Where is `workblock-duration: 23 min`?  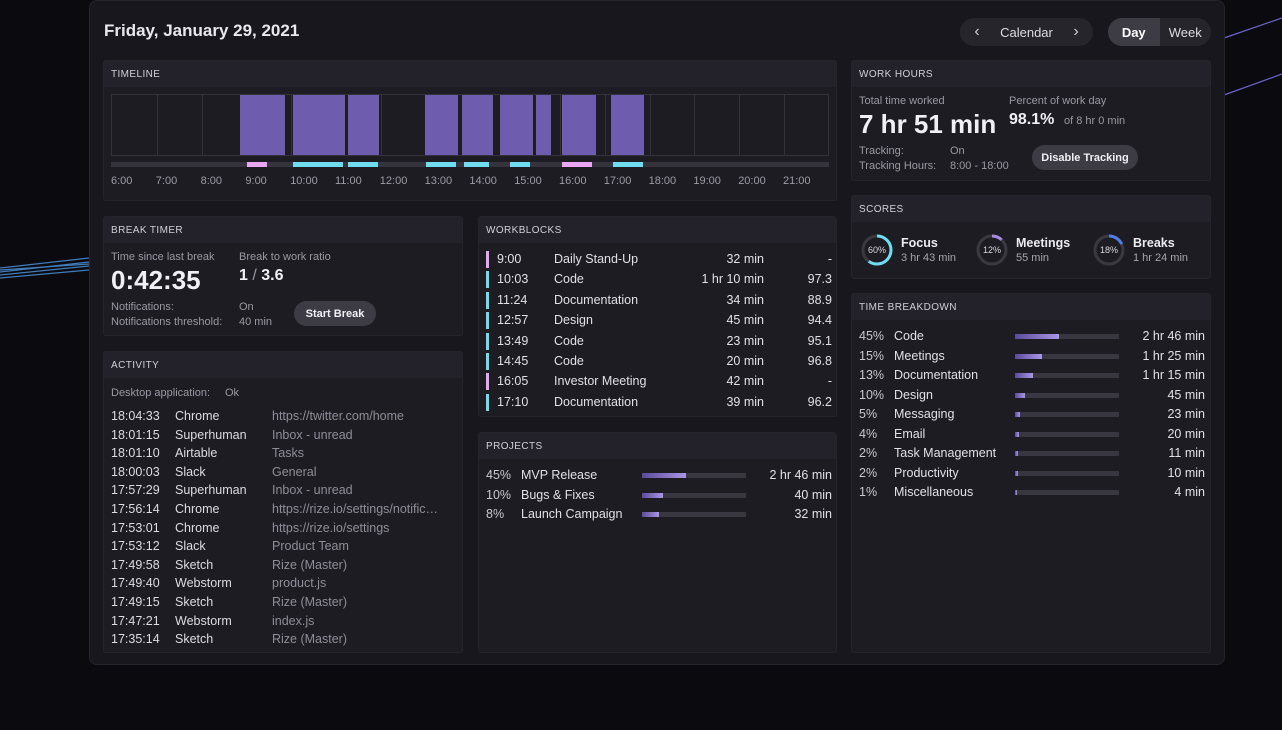
workblock-duration: 23 min is located at coordinates (745, 340).